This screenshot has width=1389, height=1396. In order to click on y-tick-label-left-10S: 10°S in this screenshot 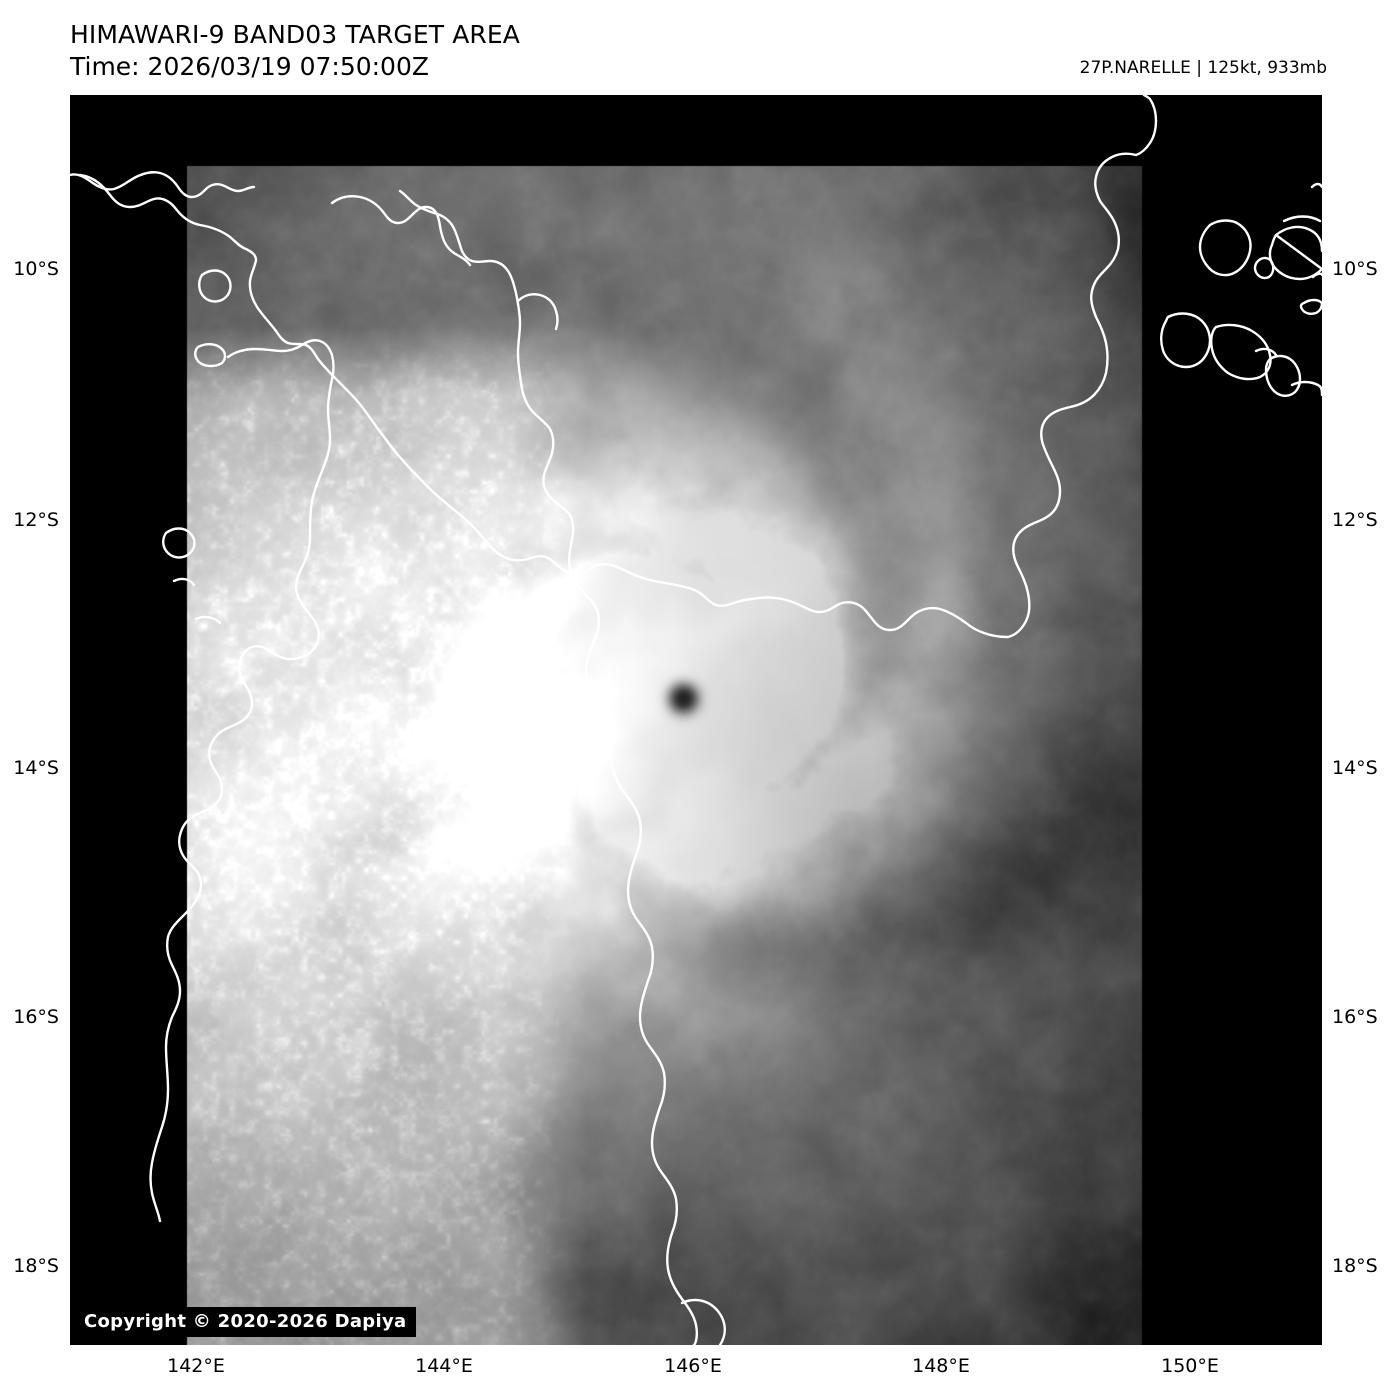, I will do `click(36, 269)`.